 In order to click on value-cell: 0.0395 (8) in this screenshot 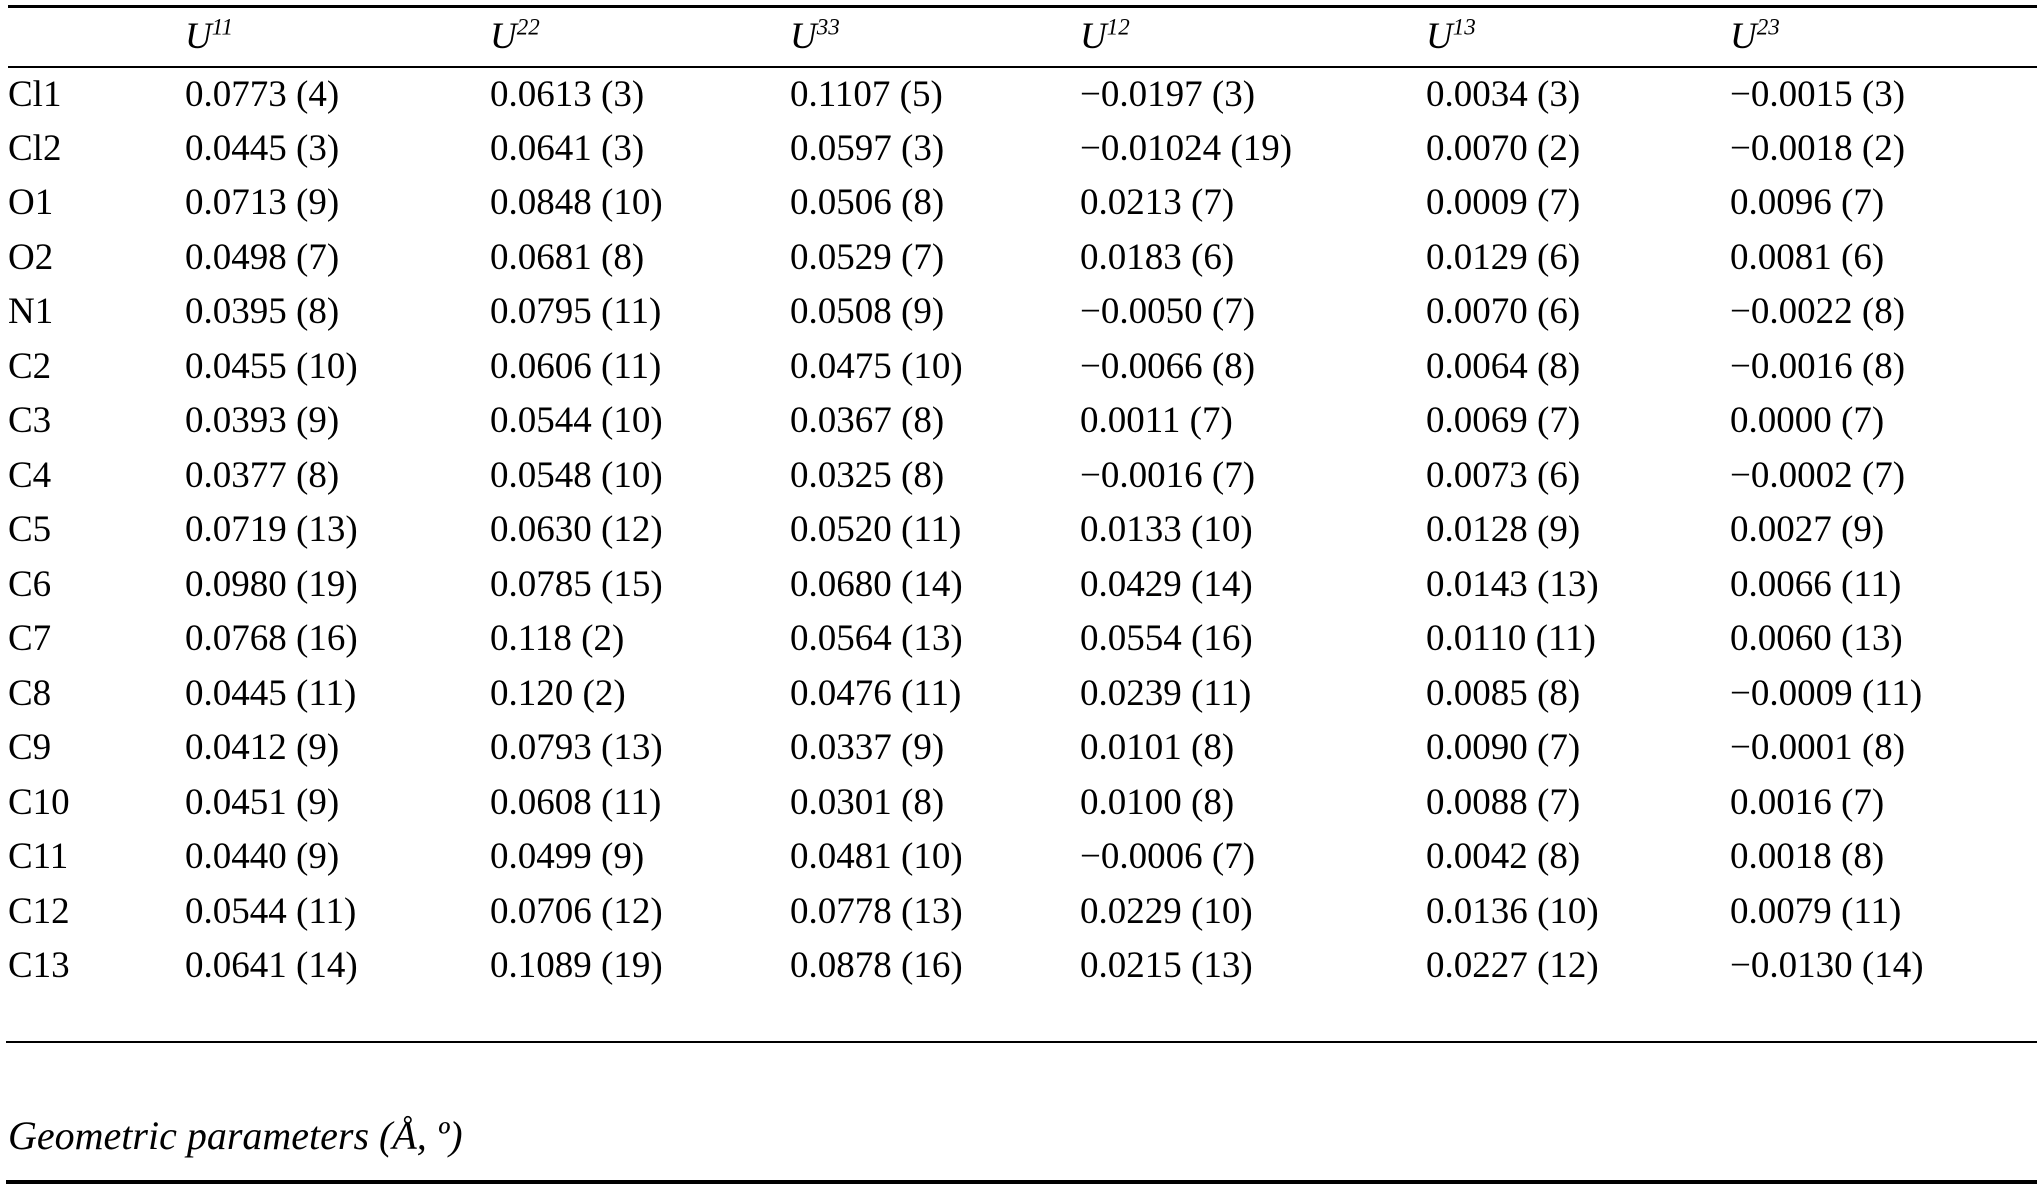, I will do `click(262, 312)`.